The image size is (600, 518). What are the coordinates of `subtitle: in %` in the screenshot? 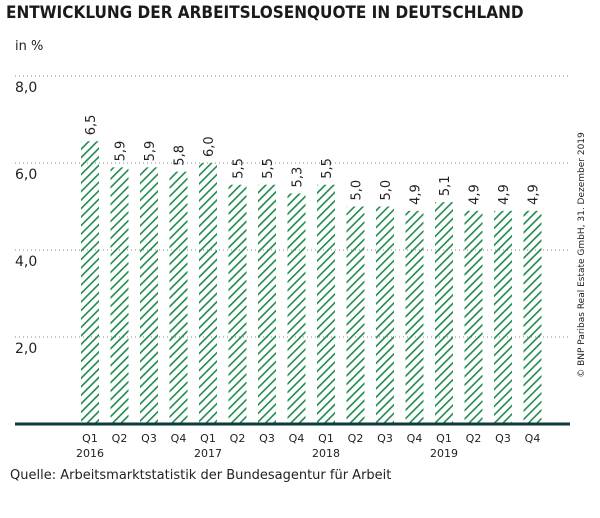 It's located at (29, 46).